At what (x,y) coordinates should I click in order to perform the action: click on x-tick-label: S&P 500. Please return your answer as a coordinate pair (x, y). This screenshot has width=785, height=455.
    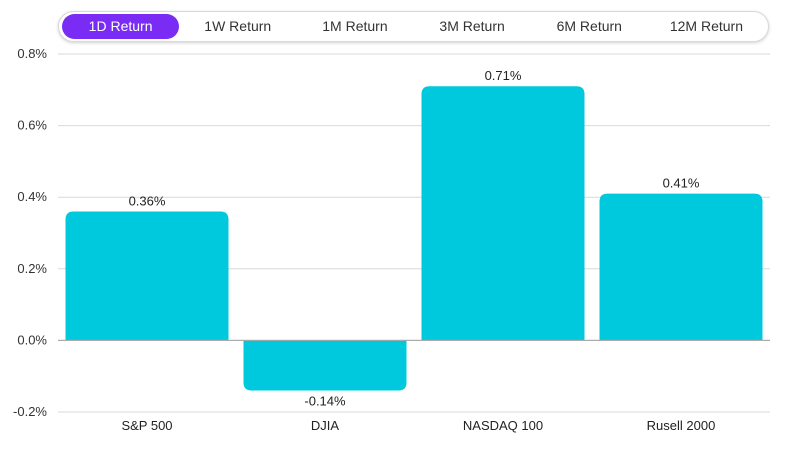
    Looking at the image, I should click on (146, 425).